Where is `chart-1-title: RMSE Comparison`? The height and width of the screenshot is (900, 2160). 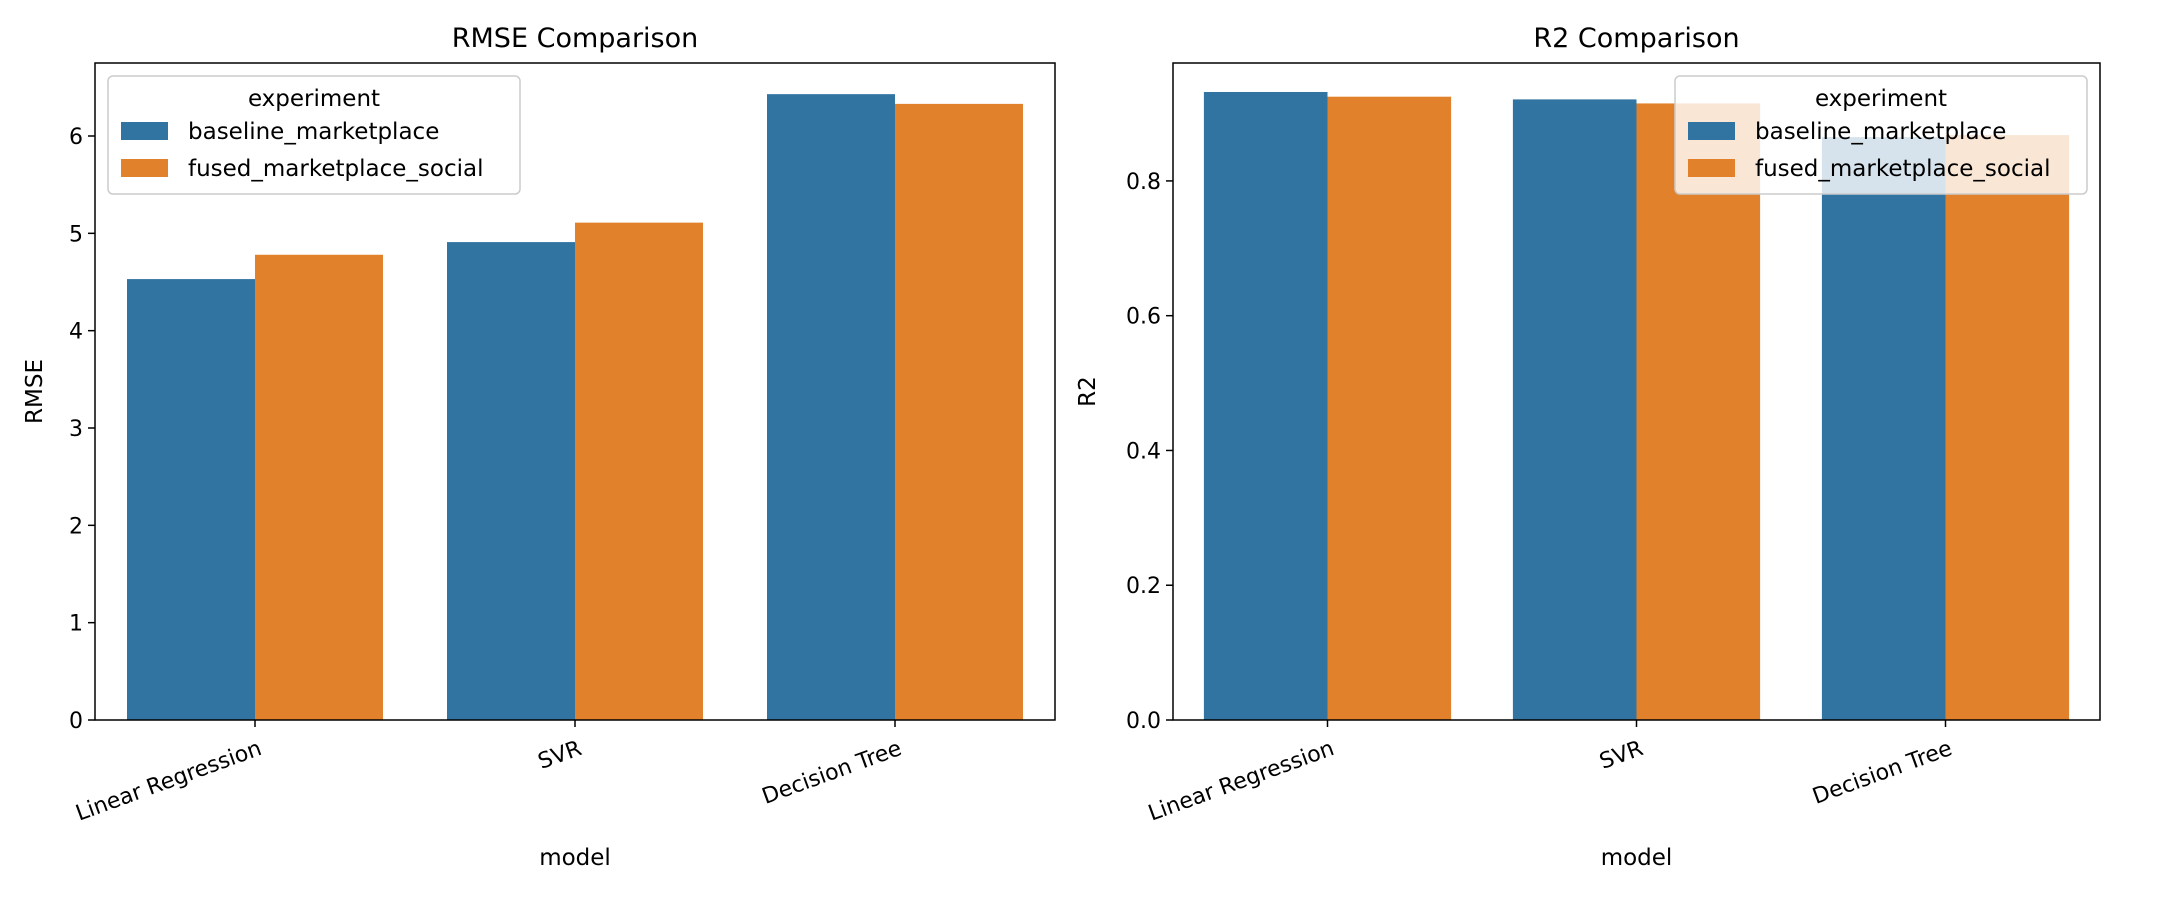 chart-1-title: RMSE Comparison is located at coordinates (575, 38).